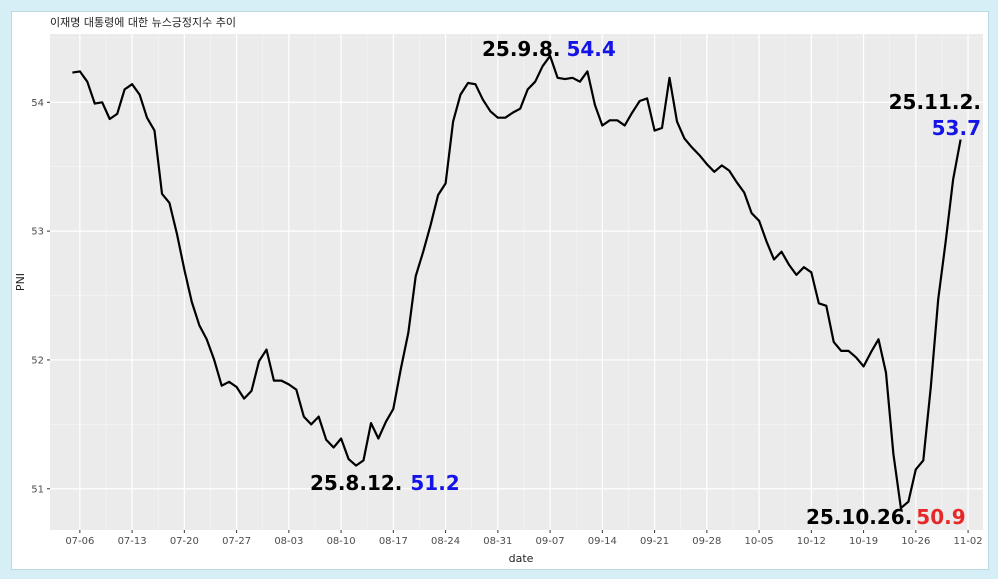 This screenshot has width=998, height=579. I want to click on x-tick-label: 08-17, so click(393, 541).